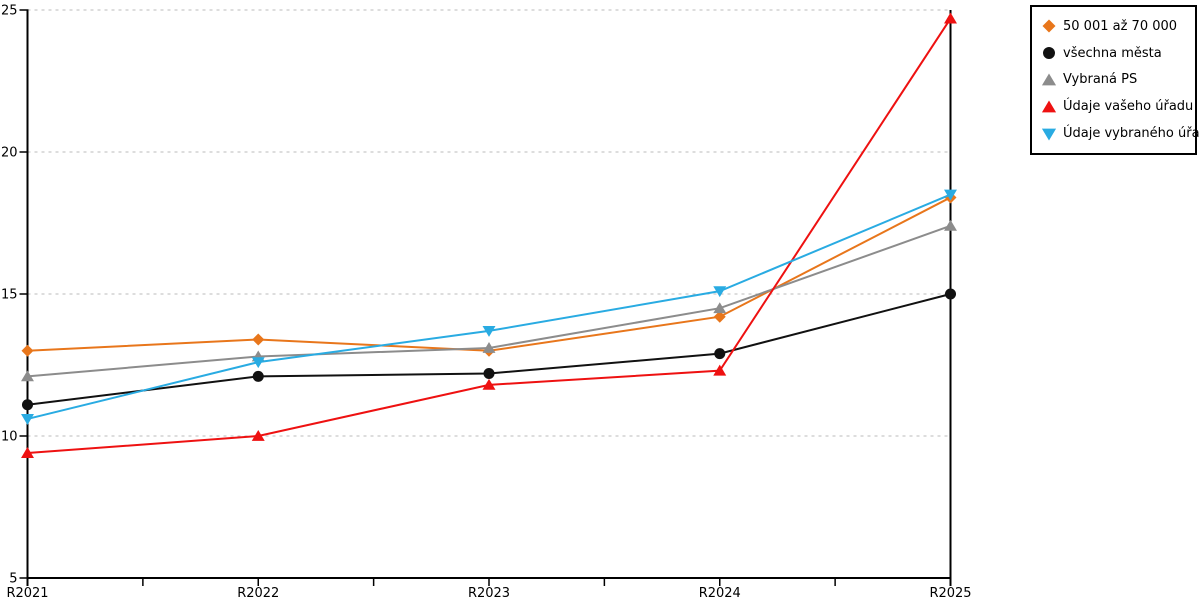  What do you see at coordinates (1128, 107) in the screenshot?
I see `legend-label: Údaje vašeho úřadu` at bounding box center [1128, 107].